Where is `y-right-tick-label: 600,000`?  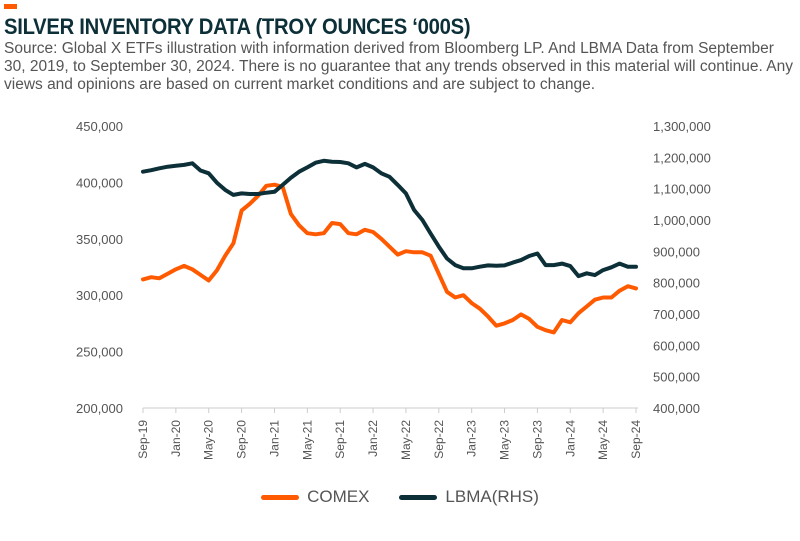 y-right-tick-label: 600,000 is located at coordinates (676, 345).